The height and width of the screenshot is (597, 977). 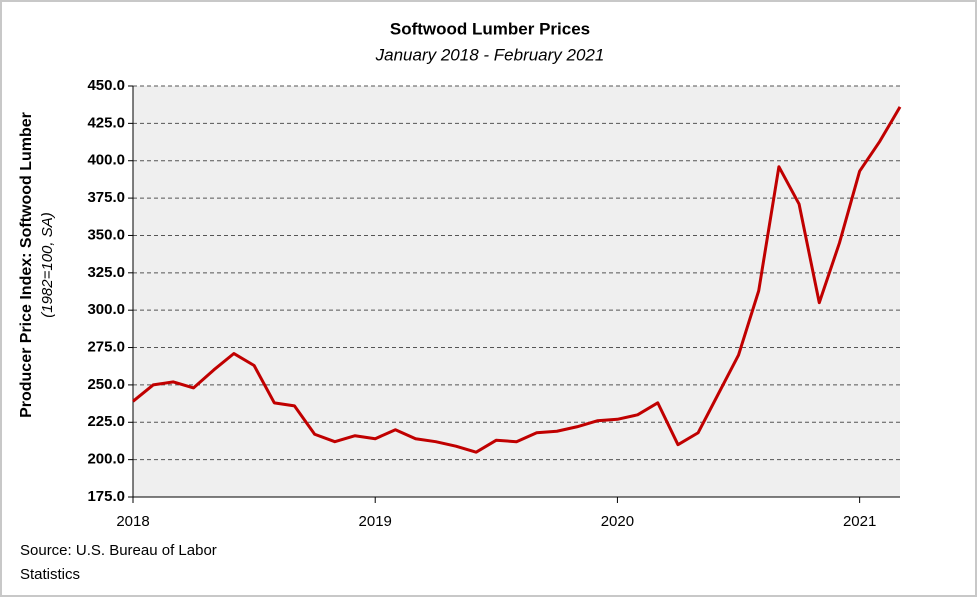 I want to click on y-tick-label: 175.0, so click(x=106, y=496).